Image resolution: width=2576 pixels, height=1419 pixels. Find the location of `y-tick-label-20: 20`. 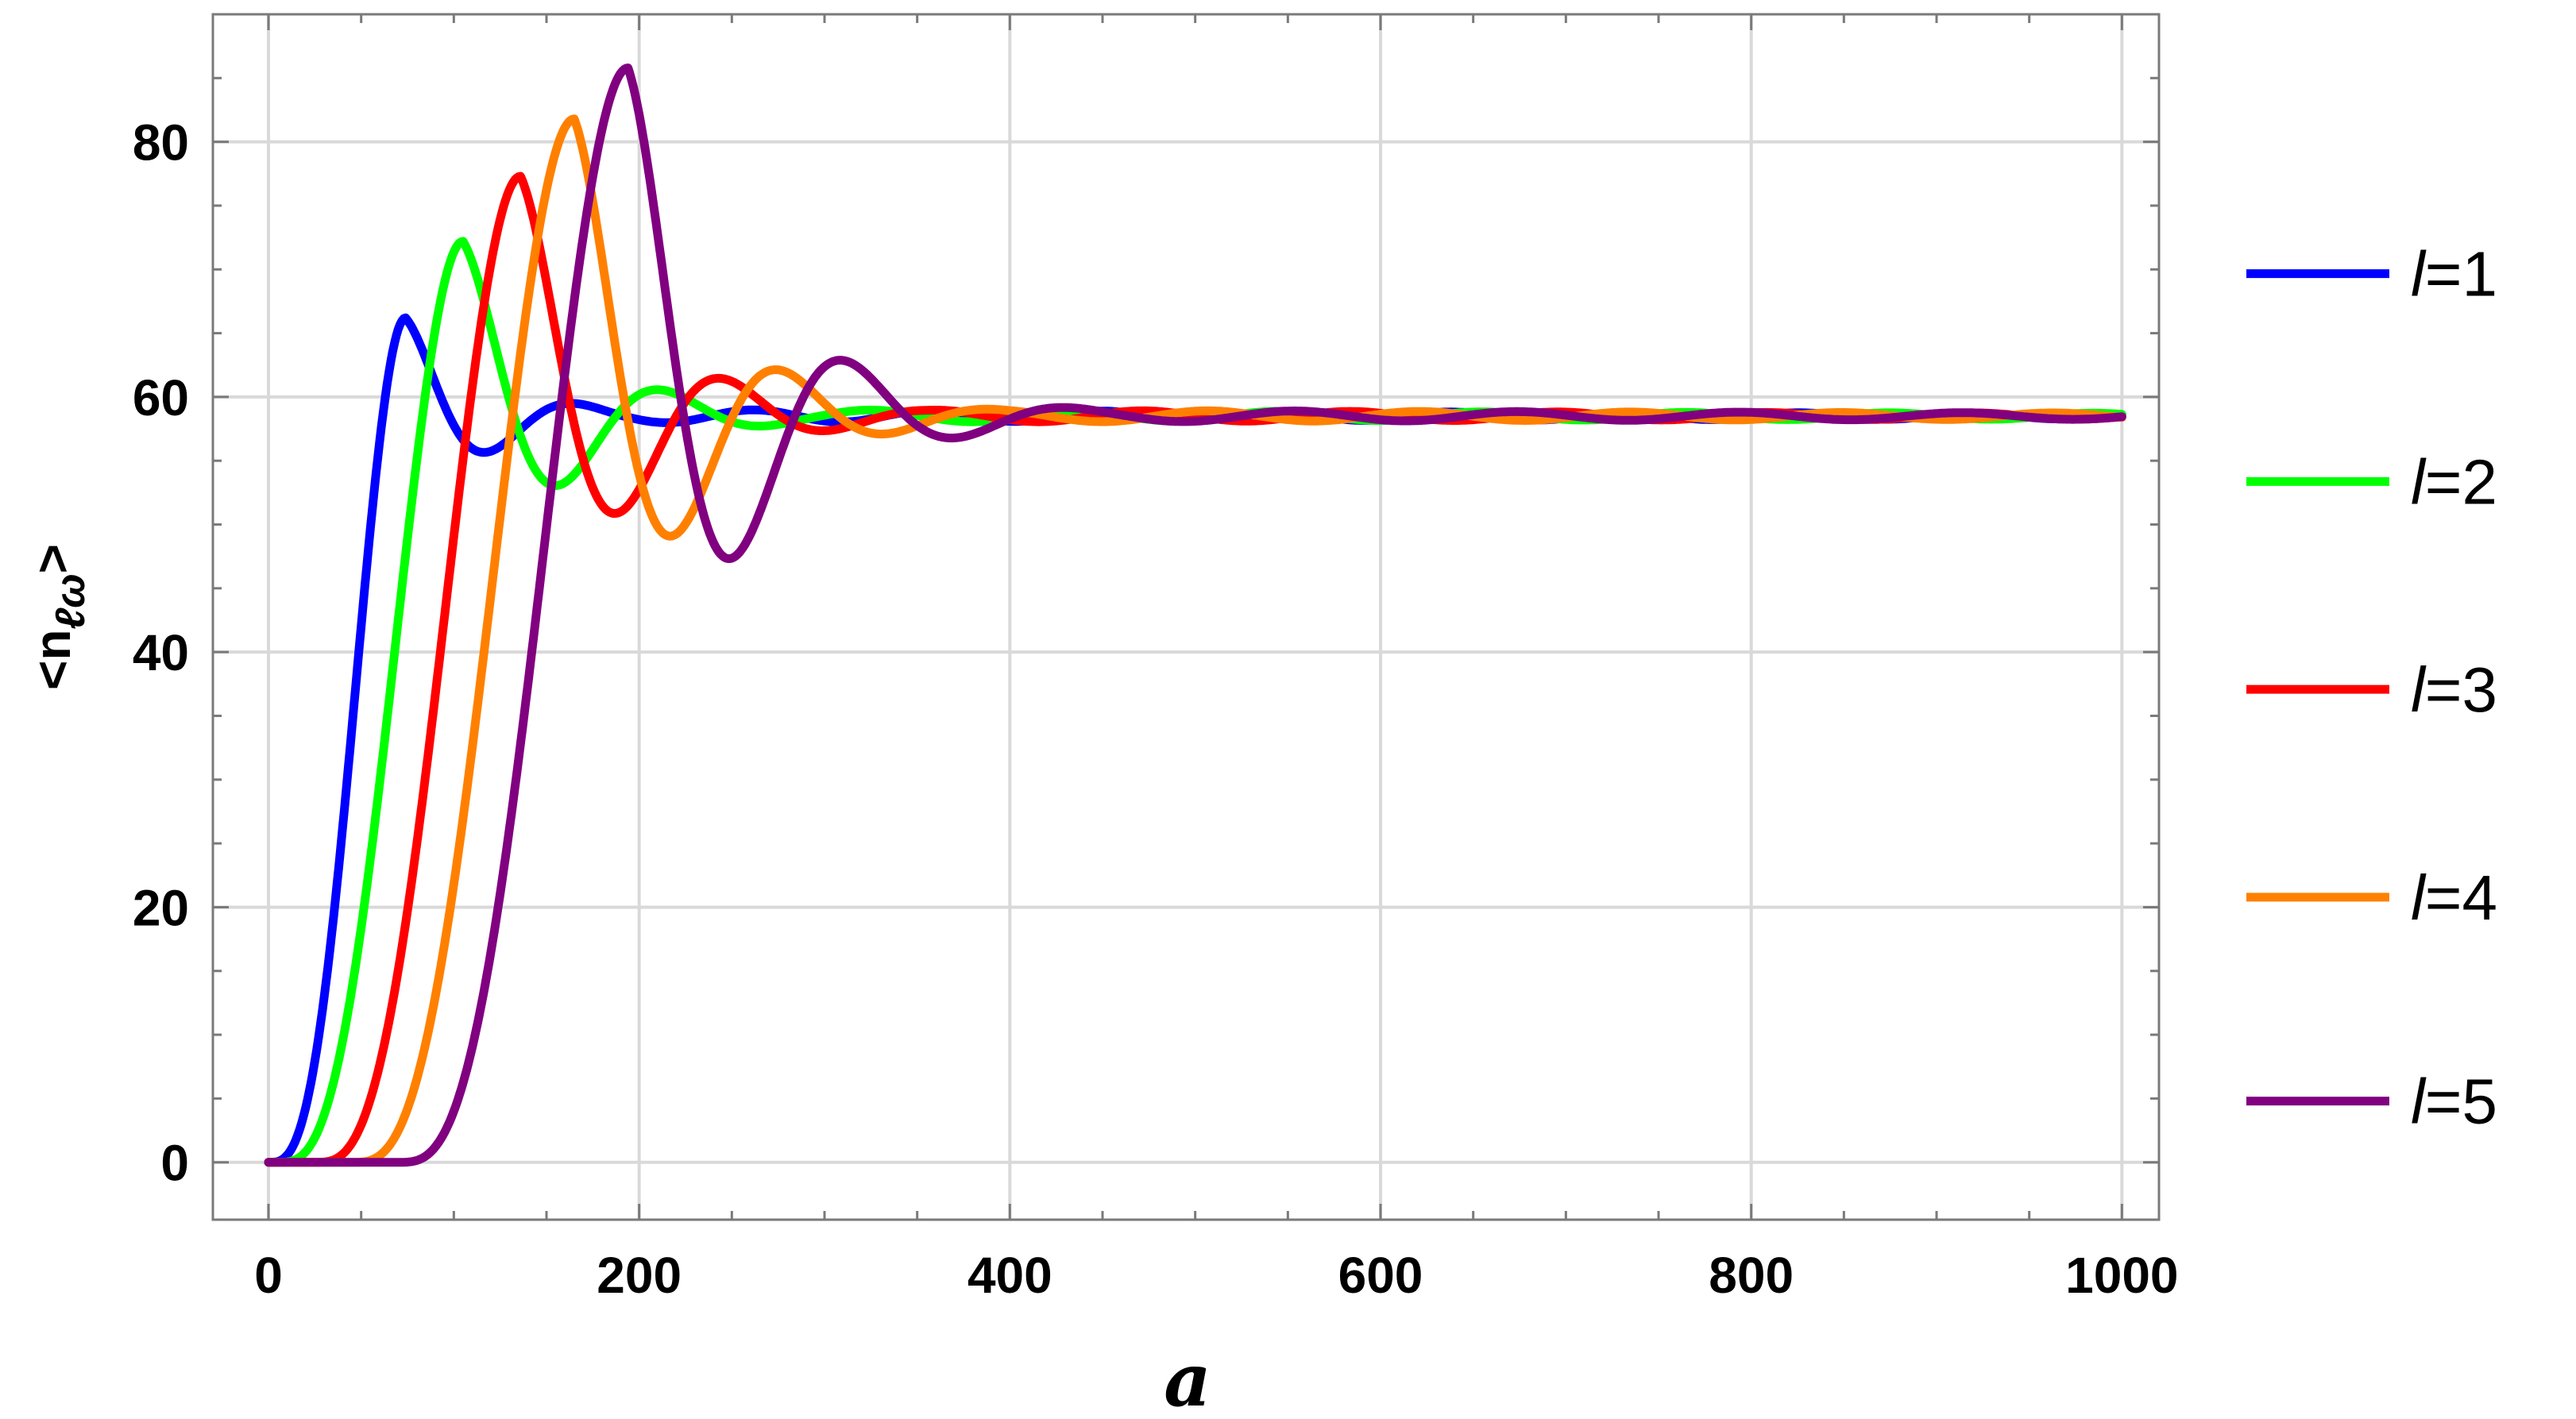

y-tick-label-20: 20 is located at coordinates (161, 907).